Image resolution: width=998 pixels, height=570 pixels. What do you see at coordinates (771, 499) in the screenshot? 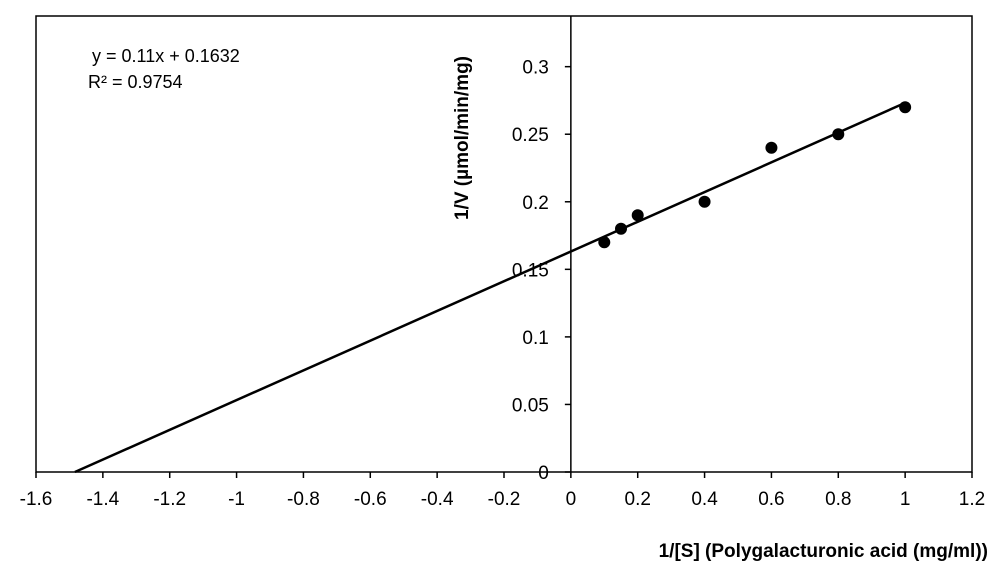
I see `x-tick-label: 0.6` at bounding box center [771, 499].